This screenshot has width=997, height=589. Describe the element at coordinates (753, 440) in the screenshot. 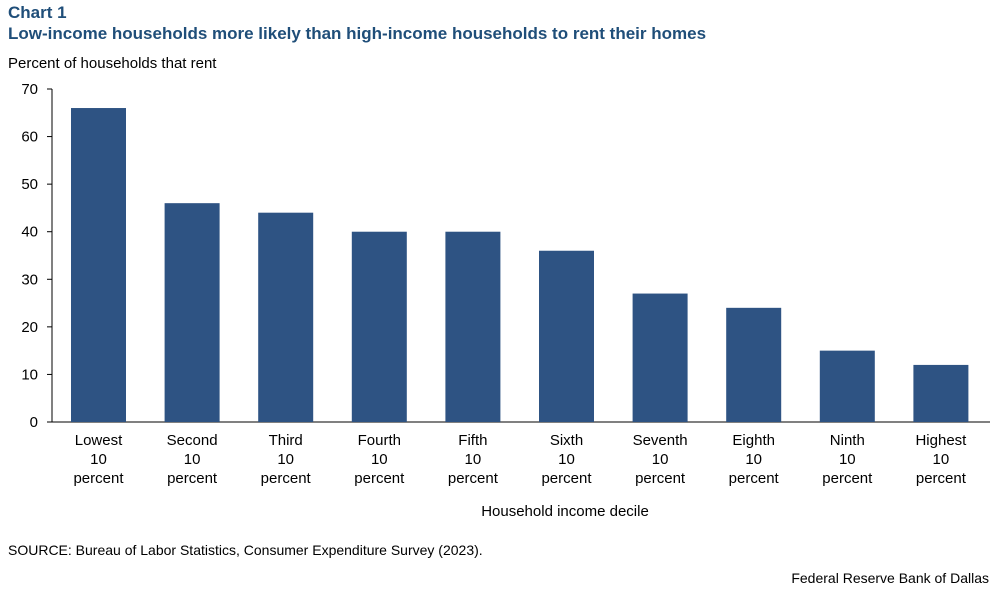

I see `x-tick-label: Eighth` at that location.